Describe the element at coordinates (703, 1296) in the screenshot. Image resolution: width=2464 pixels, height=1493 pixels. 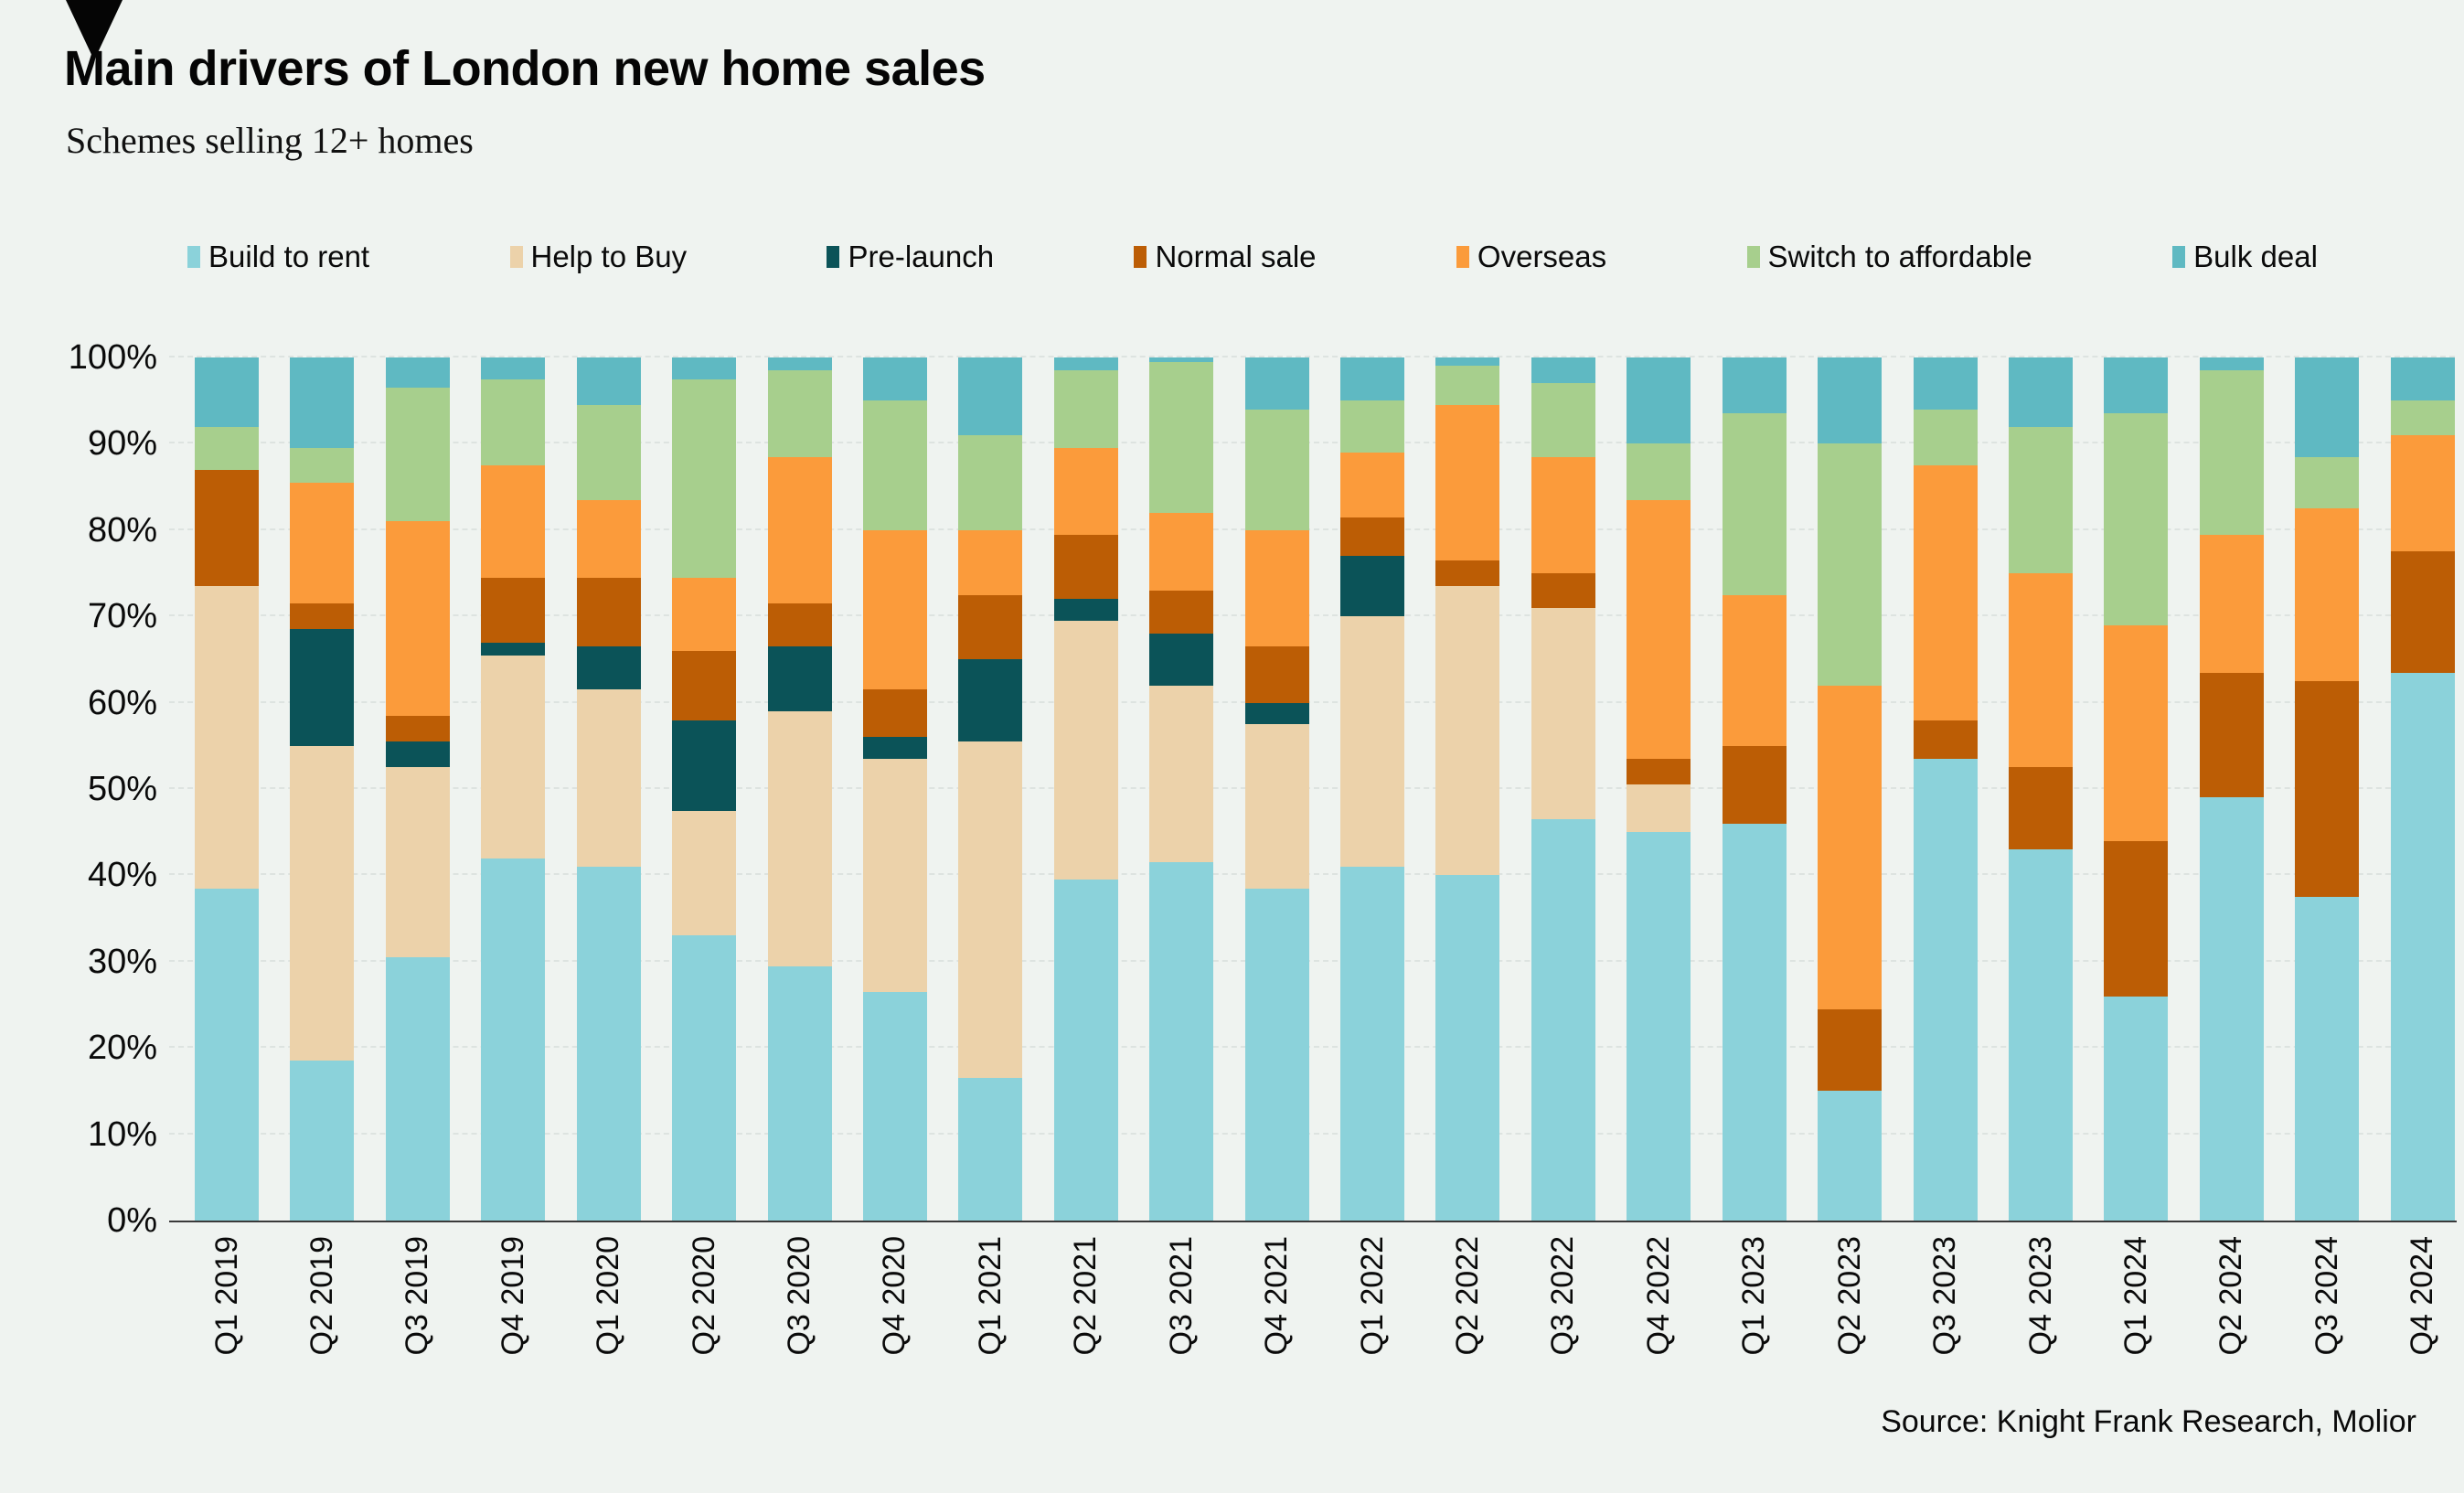
I see `x-tick-label: Q2 2020` at that location.